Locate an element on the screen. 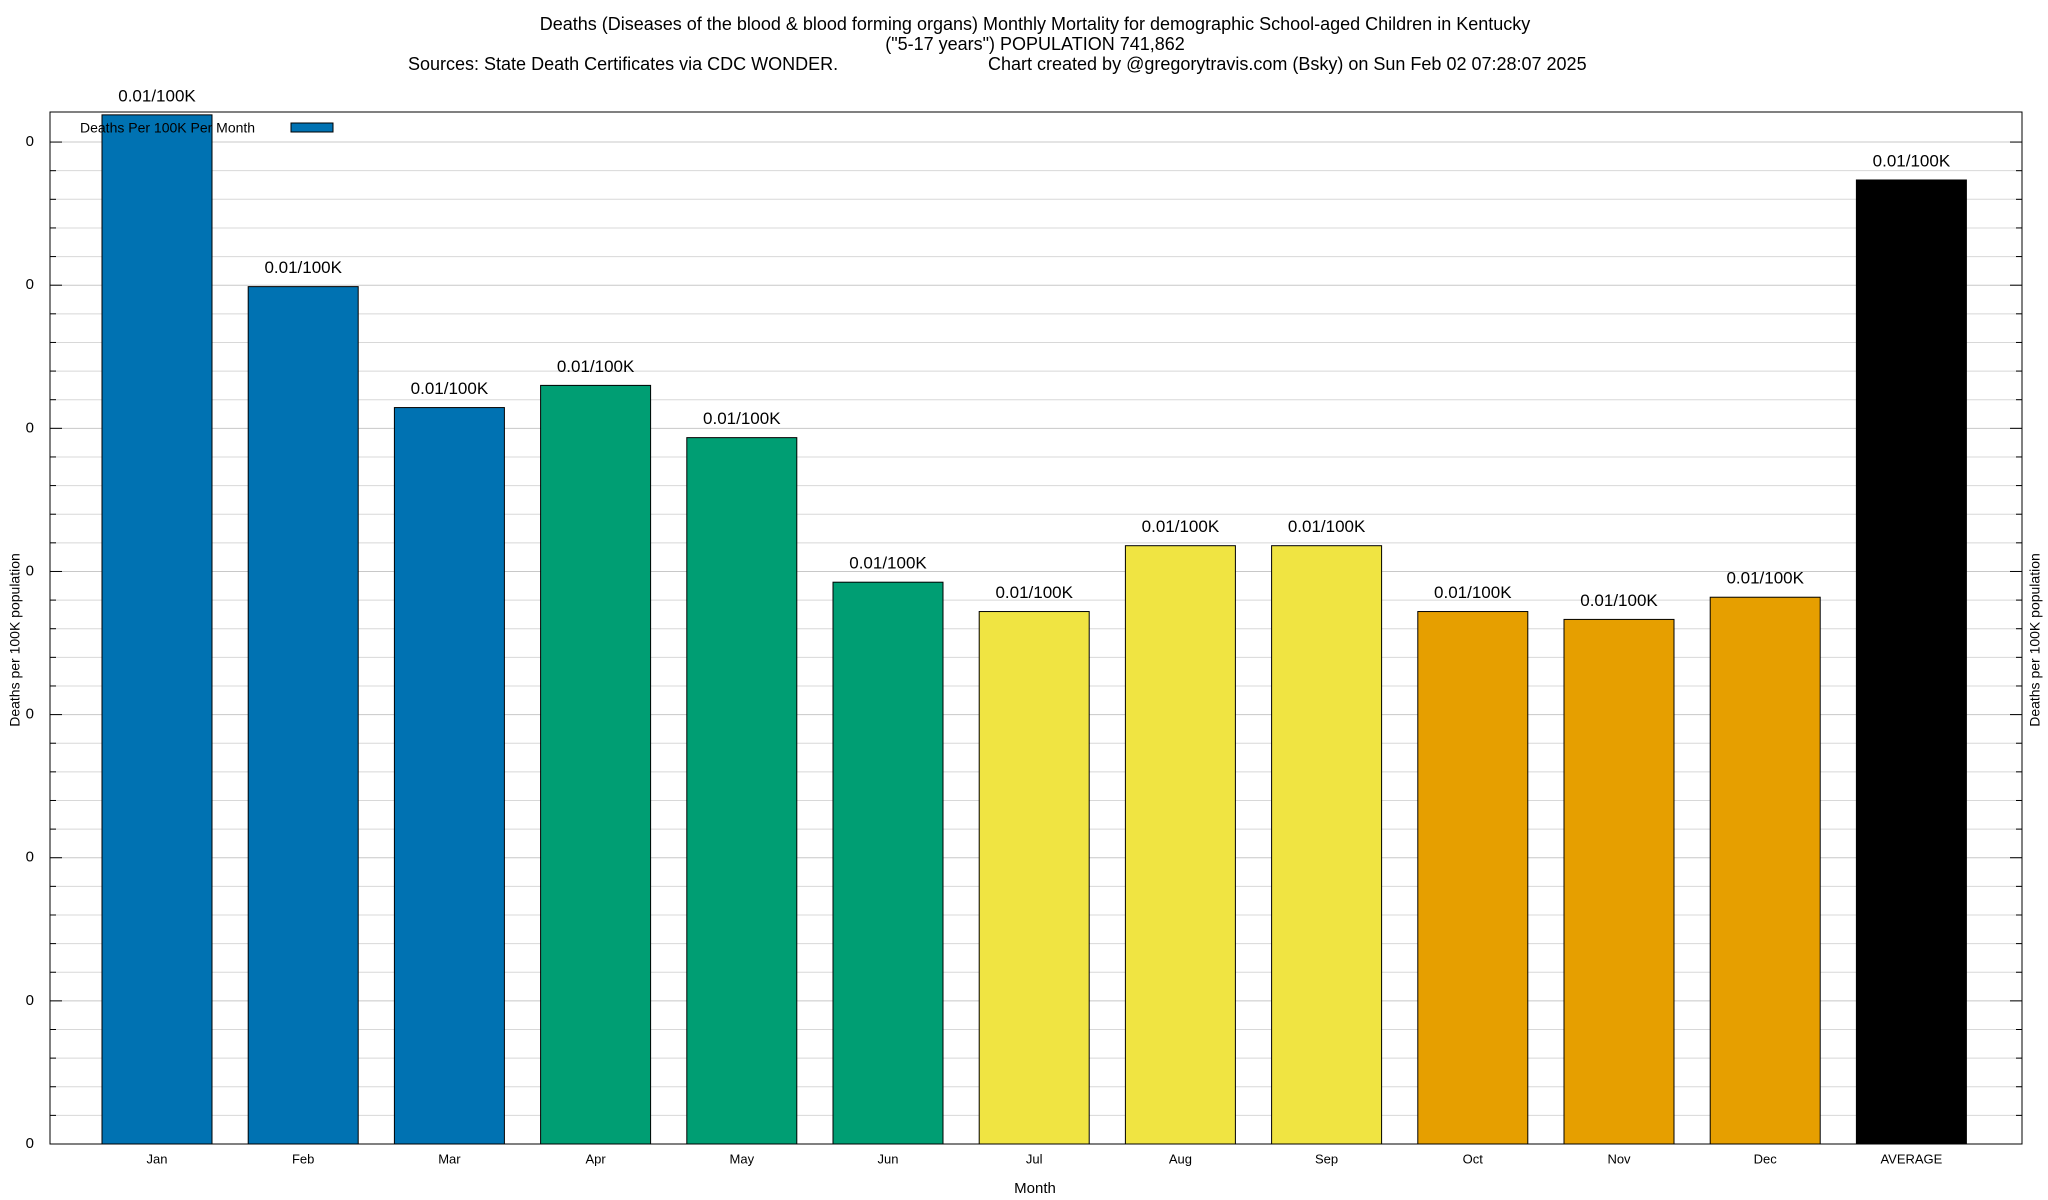 The width and height of the screenshot is (2048, 1200). x-tick-label: Jan is located at coordinates (157, 1158).